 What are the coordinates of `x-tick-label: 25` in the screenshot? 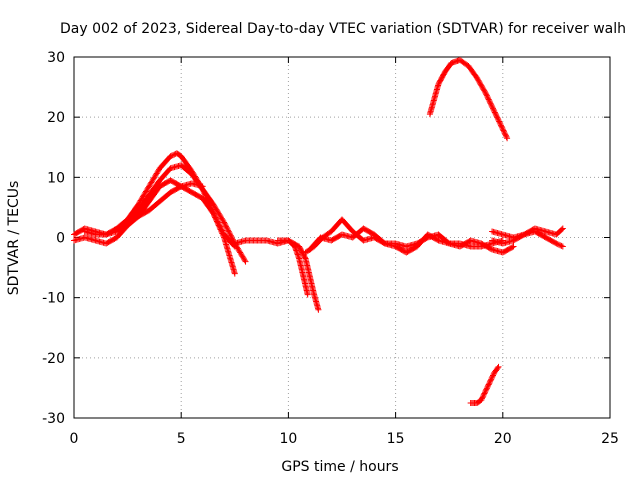 It's located at (610, 439).